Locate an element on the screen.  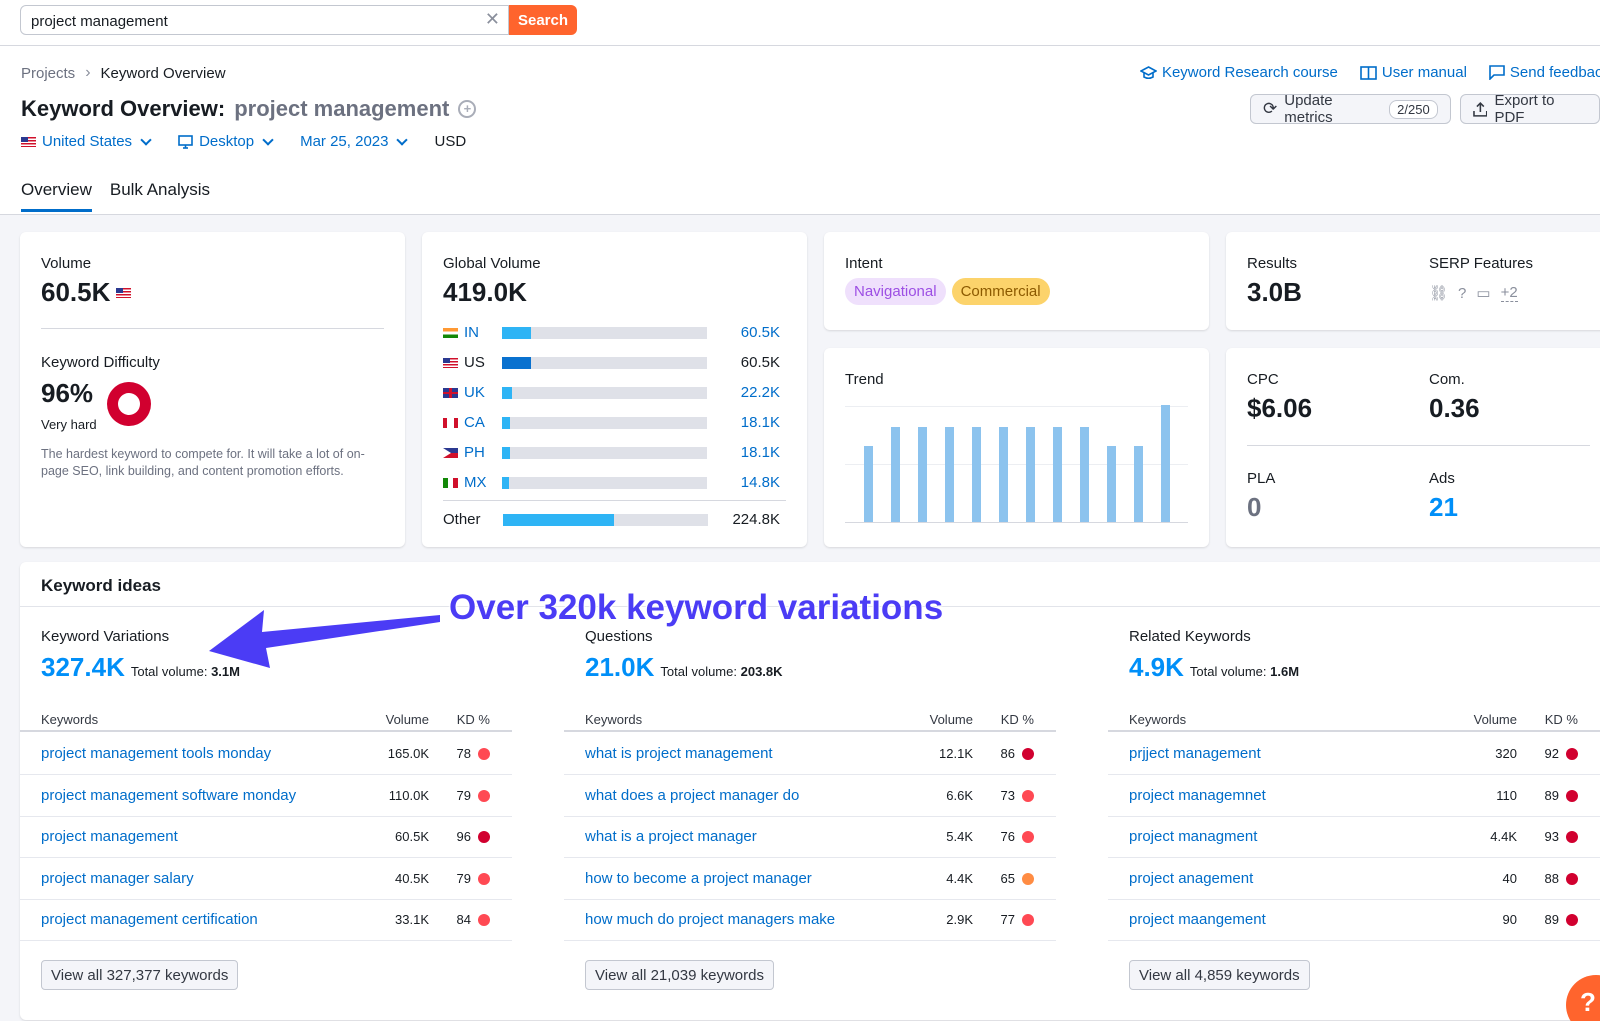
view-all-button: View all 4,859 keywords is located at coordinates (1219, 975).